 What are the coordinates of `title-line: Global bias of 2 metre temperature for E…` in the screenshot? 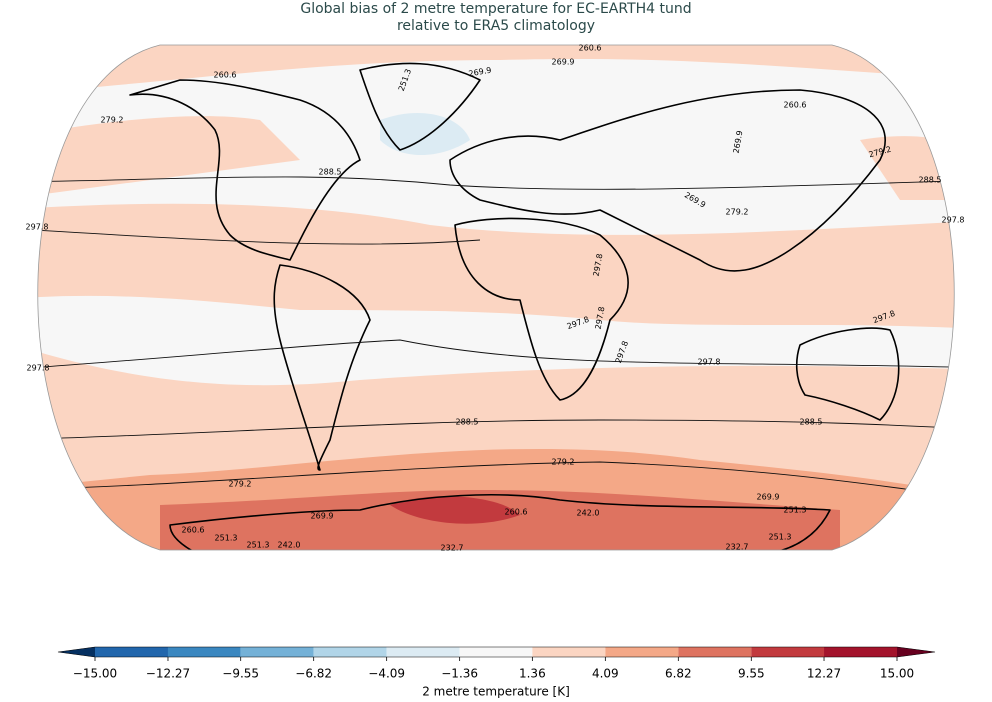 It's located at (495, 9).